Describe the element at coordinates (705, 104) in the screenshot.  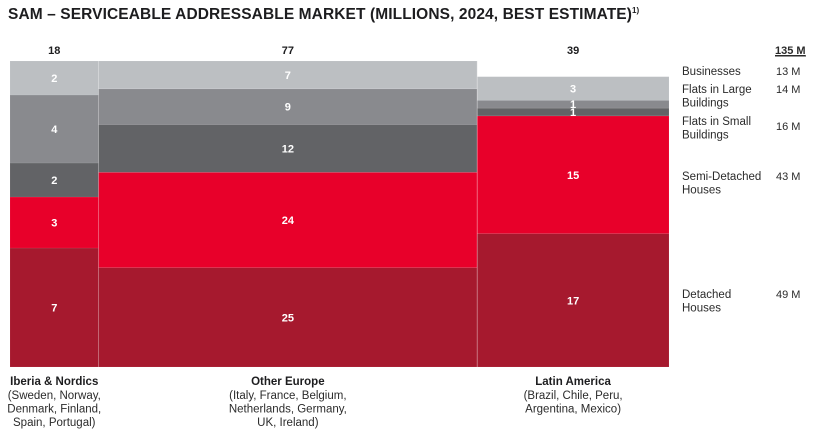
I see `legend-label-flats-in-large-buildings: Buildings` at that location.